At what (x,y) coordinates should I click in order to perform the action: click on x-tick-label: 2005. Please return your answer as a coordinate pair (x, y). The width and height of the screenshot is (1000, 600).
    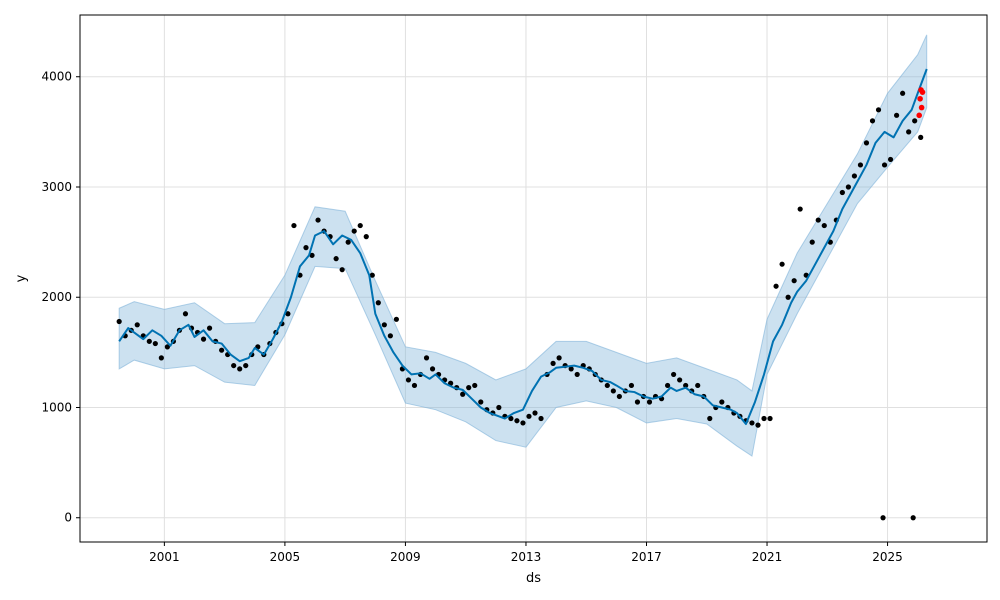
    Looking at the image, I should click on (285, 557).